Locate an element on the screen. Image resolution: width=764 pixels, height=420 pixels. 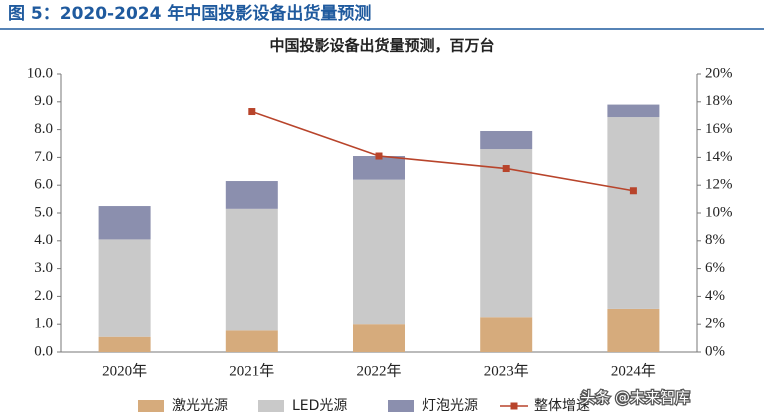
y2-tick-label: 14% is located at coordinates (719, 157).